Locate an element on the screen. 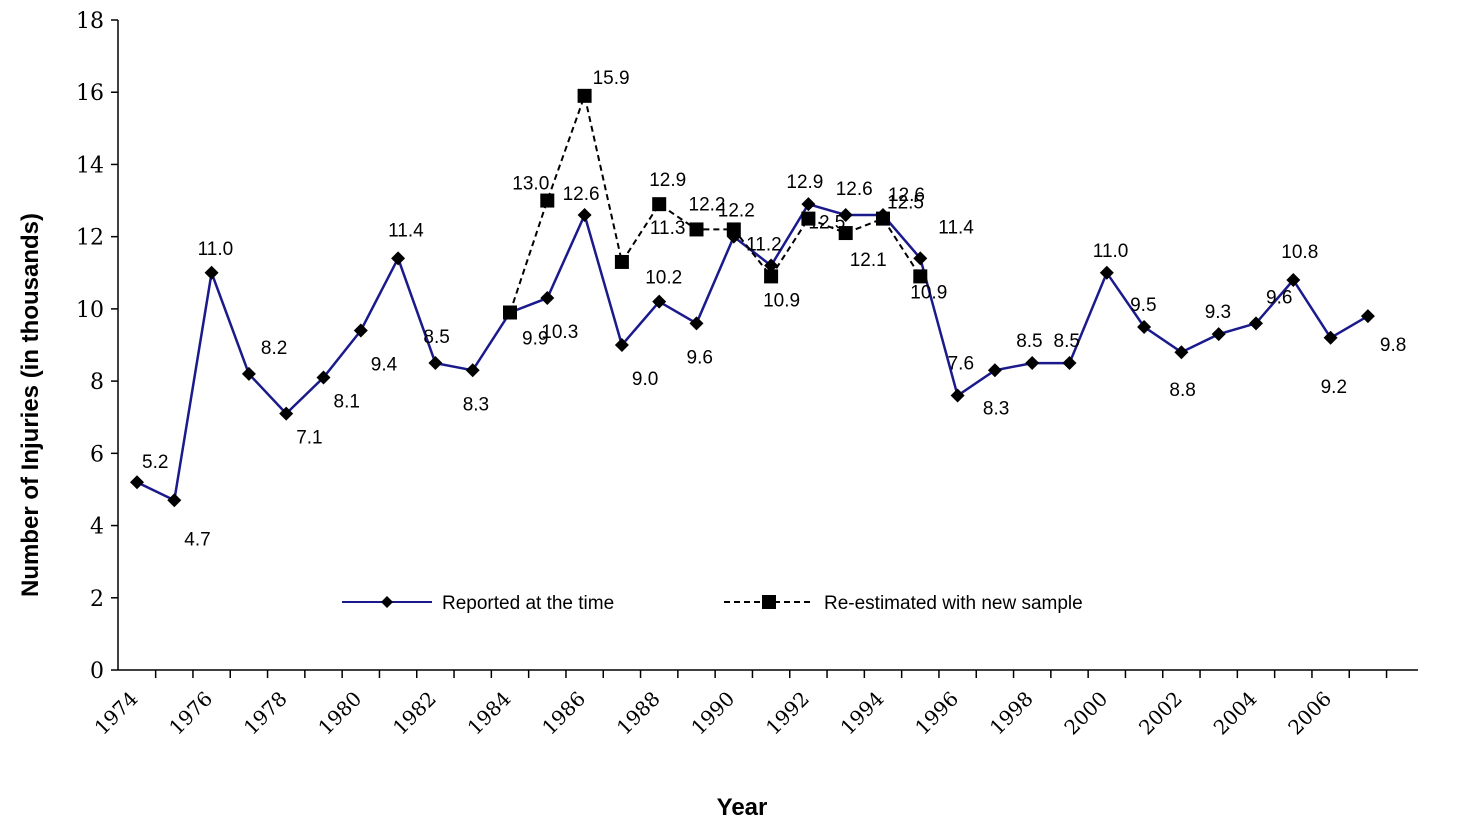 This screenshot has height=825, width=1474. y-ticks: 0 2 4 6 8 10 12 14 16 18 is located at coordinates (97, 346).